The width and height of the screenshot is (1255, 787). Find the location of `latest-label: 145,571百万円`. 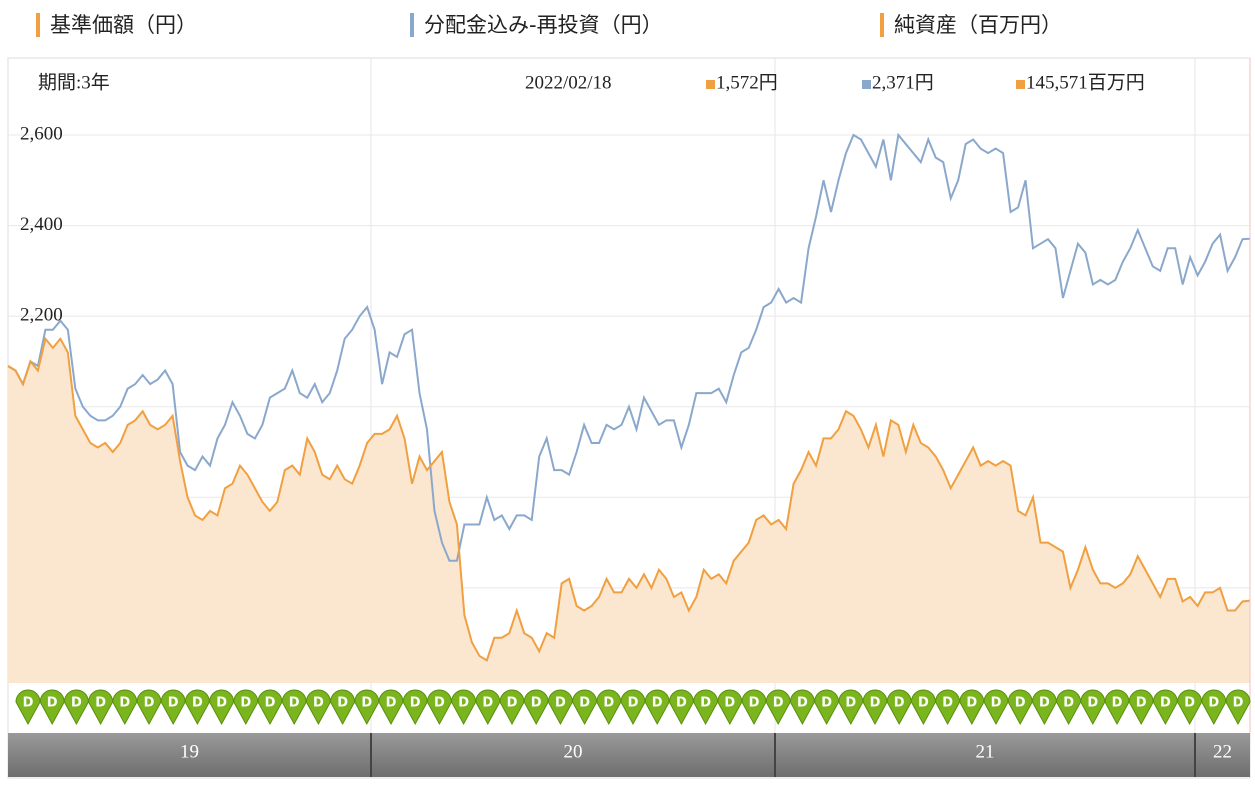

latest-label: 145,571百万円 is located at coordinates (1085, 82).